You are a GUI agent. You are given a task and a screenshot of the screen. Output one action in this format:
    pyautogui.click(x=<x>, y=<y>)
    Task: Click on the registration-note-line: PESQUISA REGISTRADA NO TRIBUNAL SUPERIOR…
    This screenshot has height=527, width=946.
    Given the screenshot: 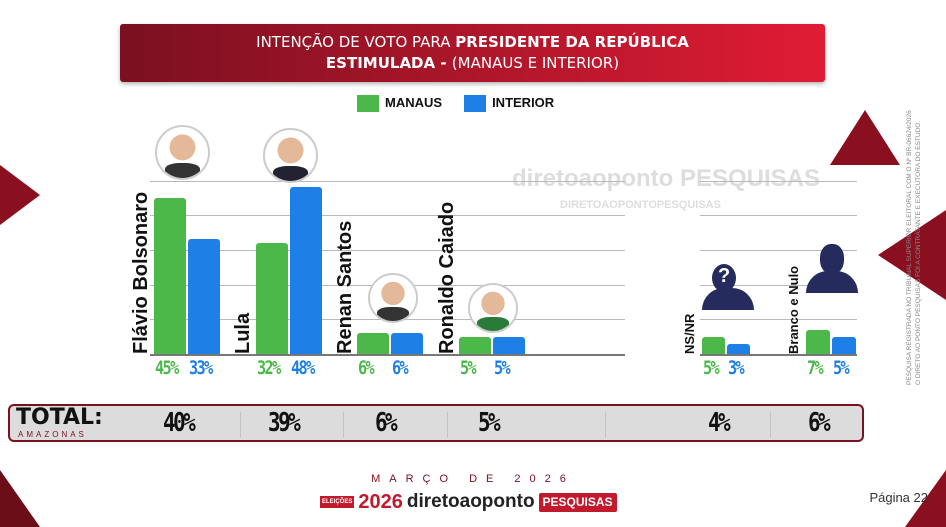 What is the action you would take?
    pyautogui.click(x=909, y=247)
    